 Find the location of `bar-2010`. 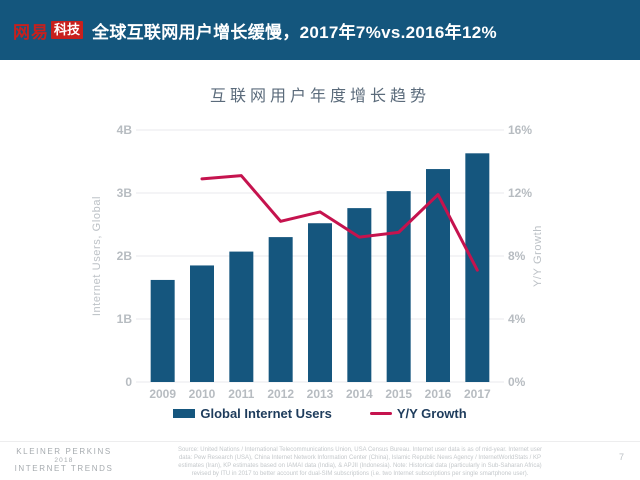

bar-2010 is located at coordinates (202, 323).